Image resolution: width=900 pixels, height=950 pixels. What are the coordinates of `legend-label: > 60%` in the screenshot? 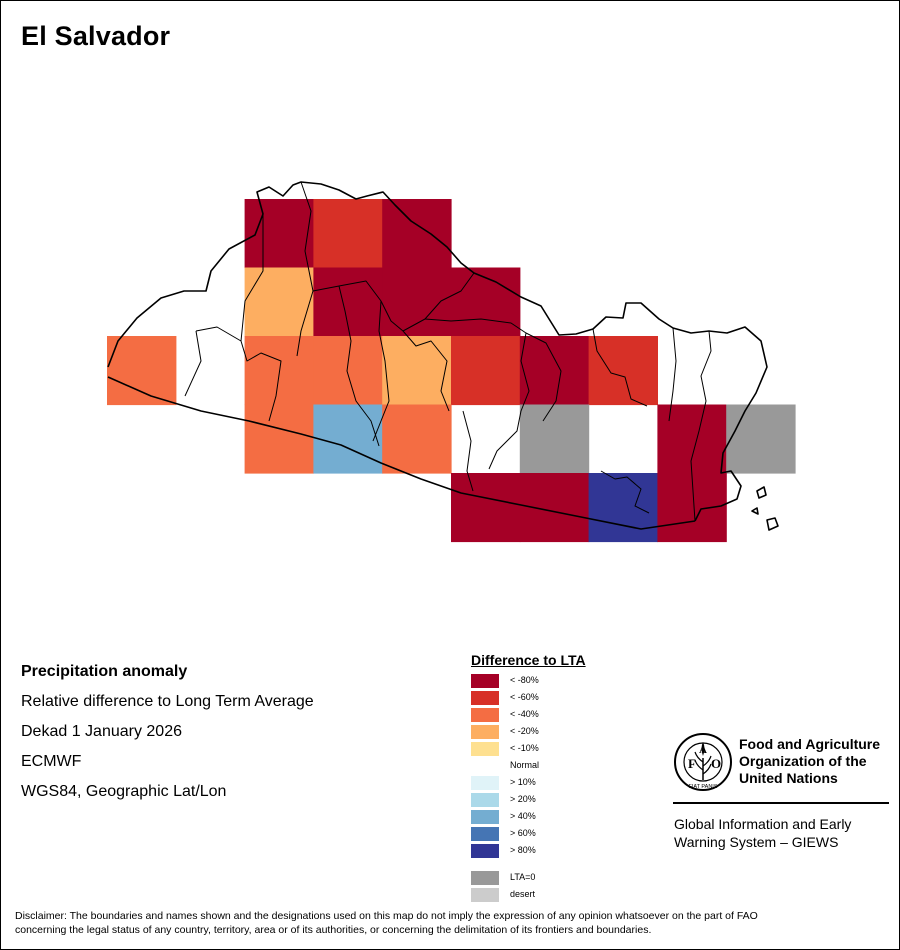 It's located at (523, 833).